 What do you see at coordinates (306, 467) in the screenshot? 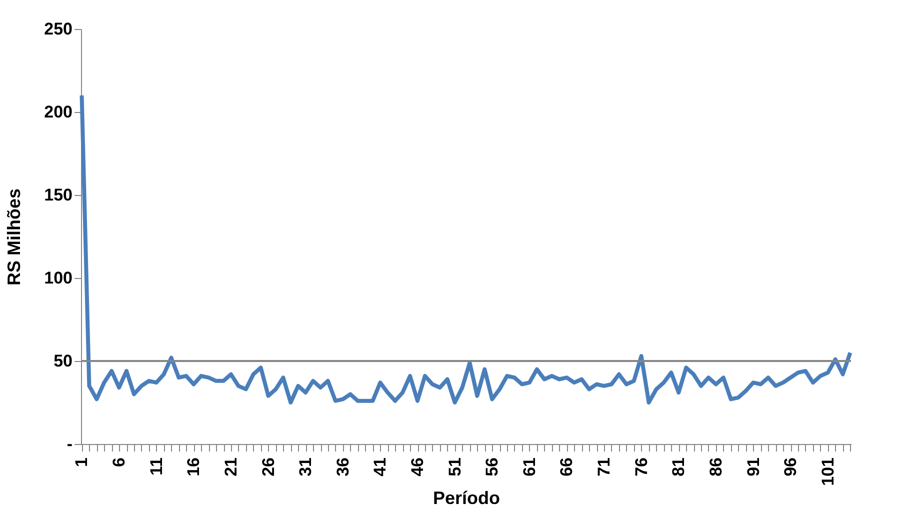
I see `x-tick-label: 31` at bounding box center [306, 467].